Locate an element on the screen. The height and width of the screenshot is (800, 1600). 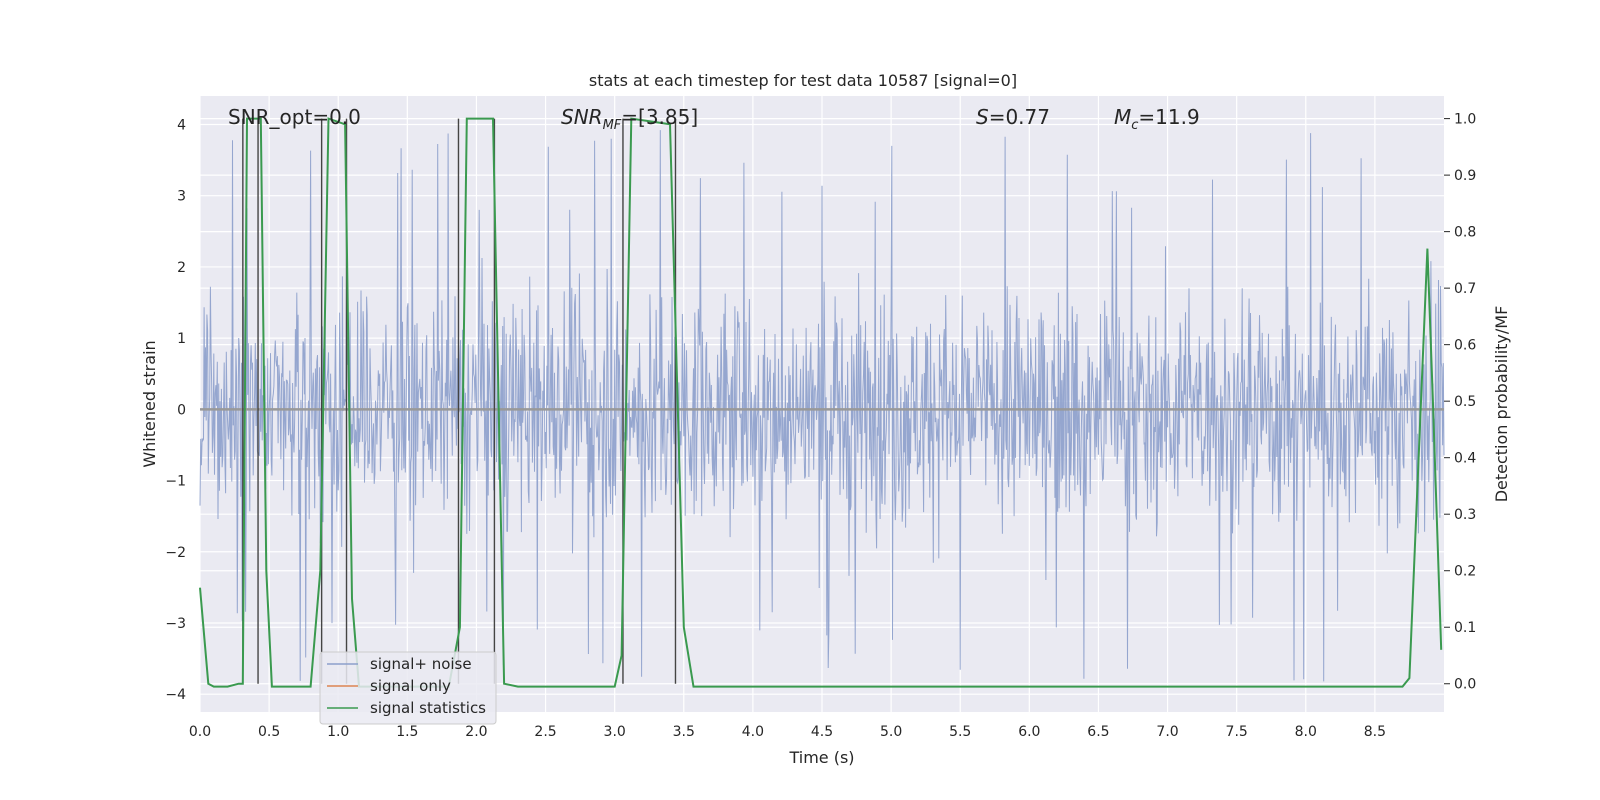
y-left-tick-label-0: −4 is located at coordinates (175, 695).